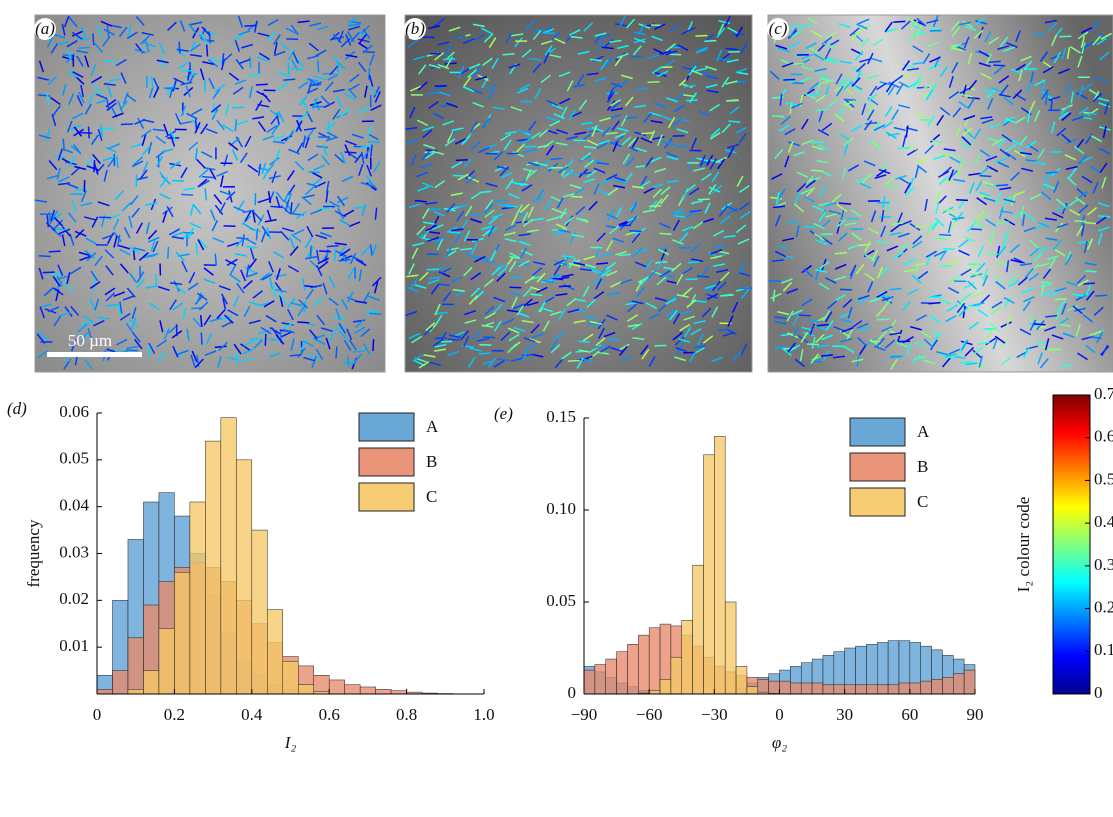 This screenshot has width=1113, height=817. I want to click on colorbar-tick-label: 0.7, so click(1103, 393).